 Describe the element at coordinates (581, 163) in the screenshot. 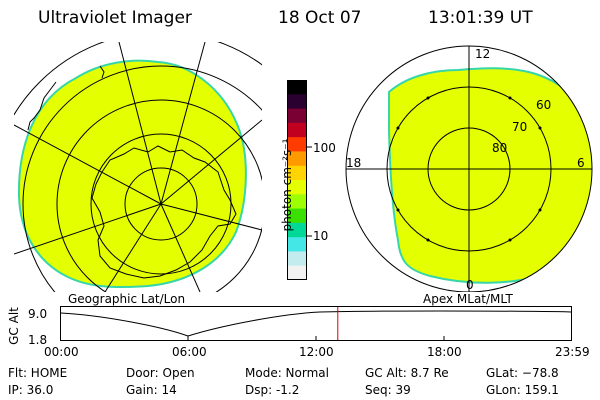

I see `mlt-label-6: 6` at that location.